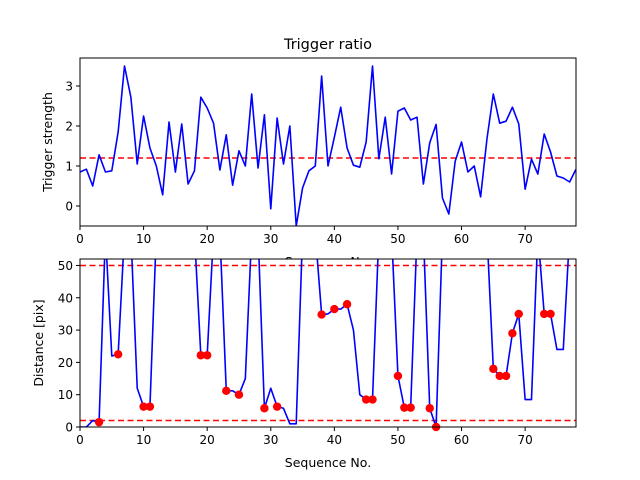 The image size is (640, 480). Describe the element at coordinates (80, 440) in the screenshot. I see `bottom-x-tick-label: 0` at that location.